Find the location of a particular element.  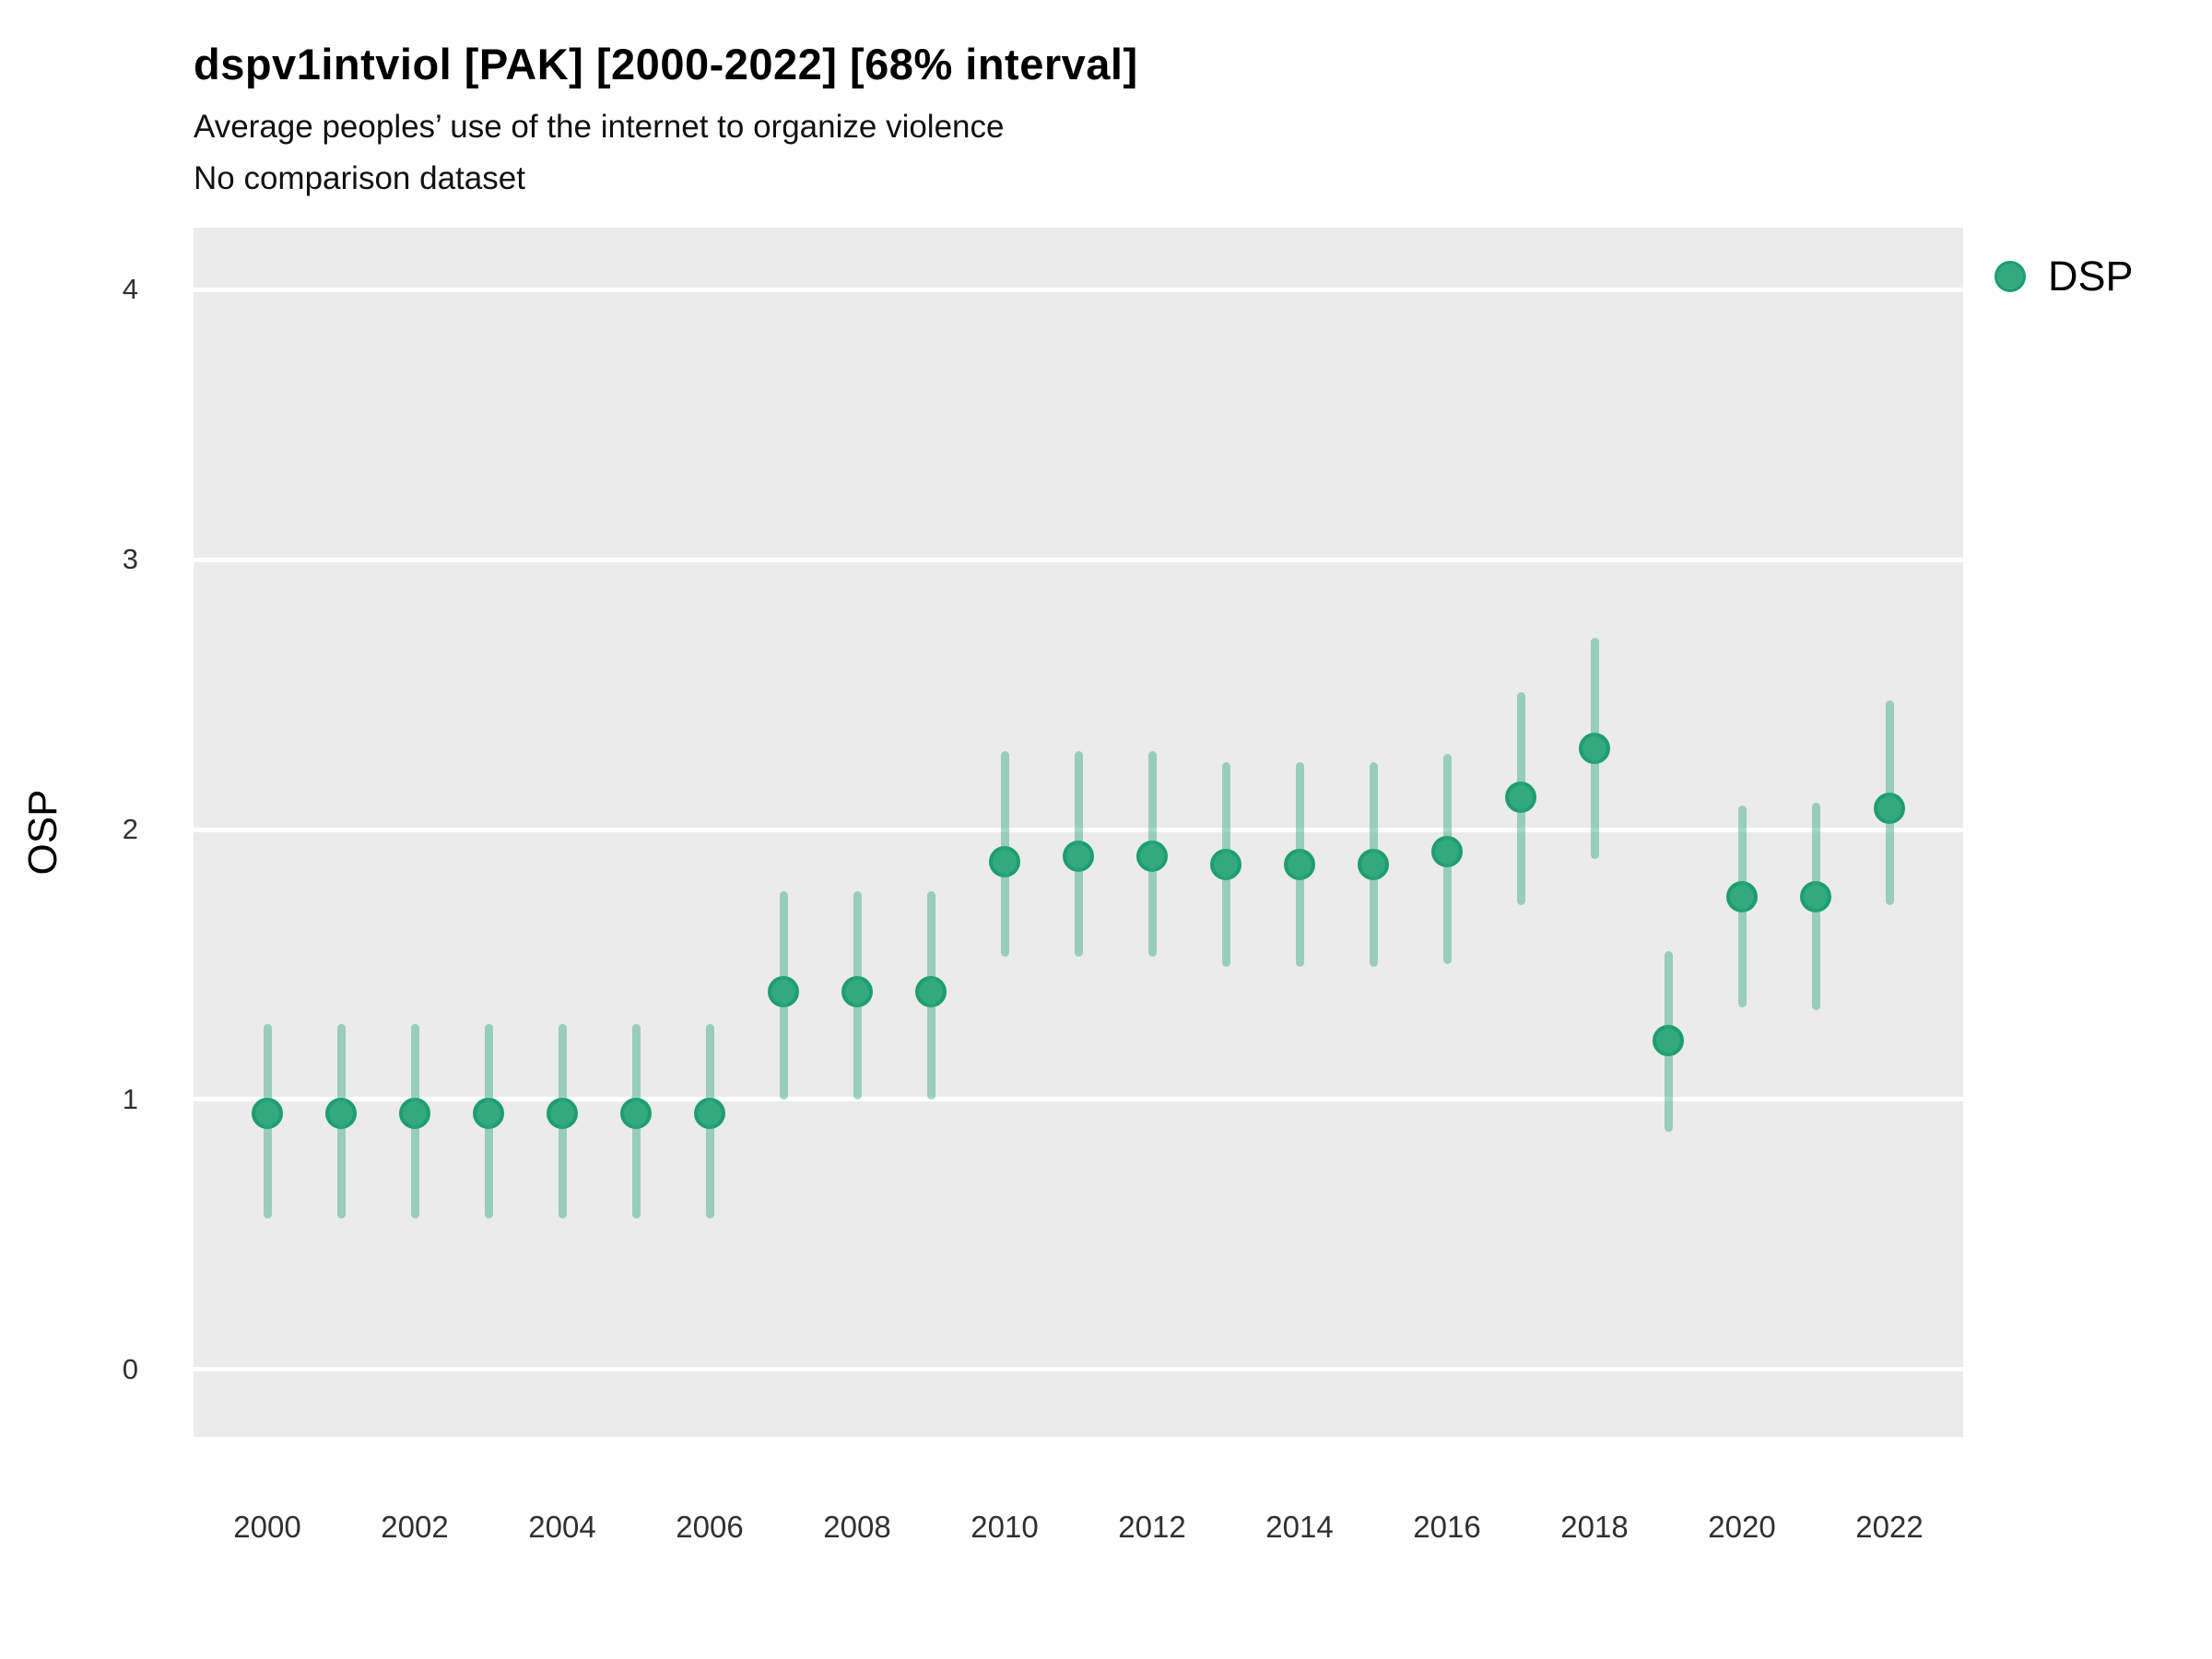

interval-bar-2009 is located at coordinates (930, 995).